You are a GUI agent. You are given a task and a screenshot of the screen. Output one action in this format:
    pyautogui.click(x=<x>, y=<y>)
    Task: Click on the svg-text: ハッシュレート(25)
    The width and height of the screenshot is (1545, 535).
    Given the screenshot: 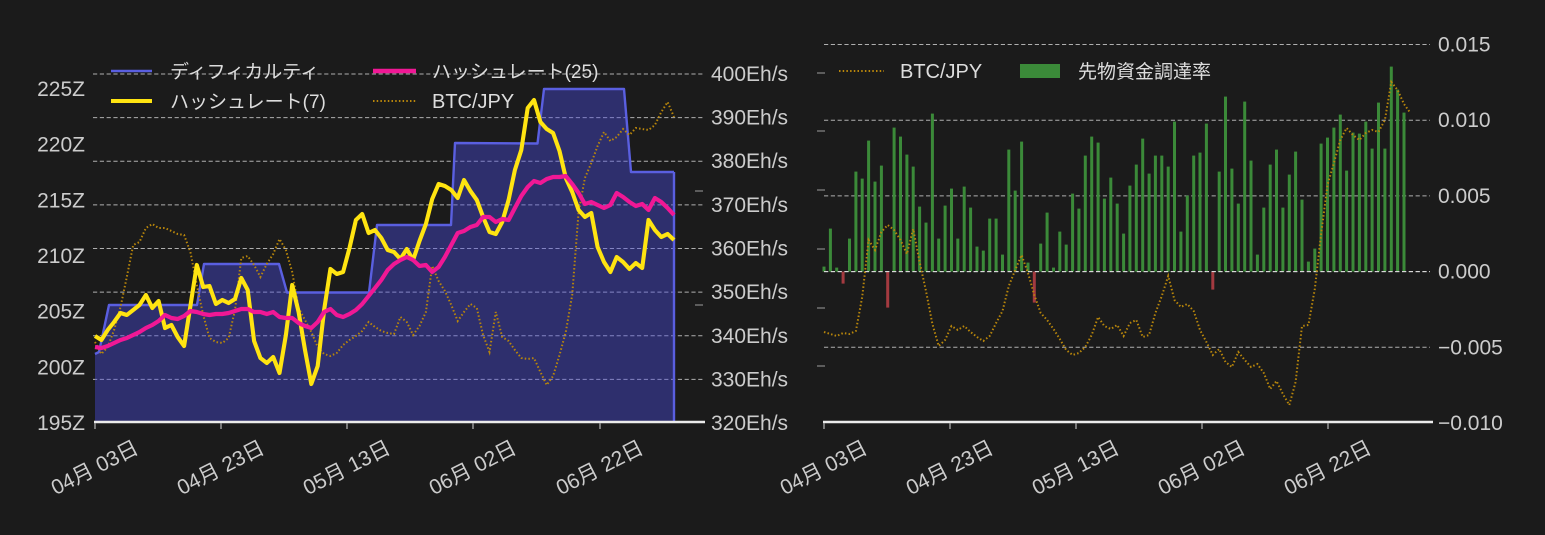 What is the action you would take?
    pyautogui.click(x=515, y=72)
    